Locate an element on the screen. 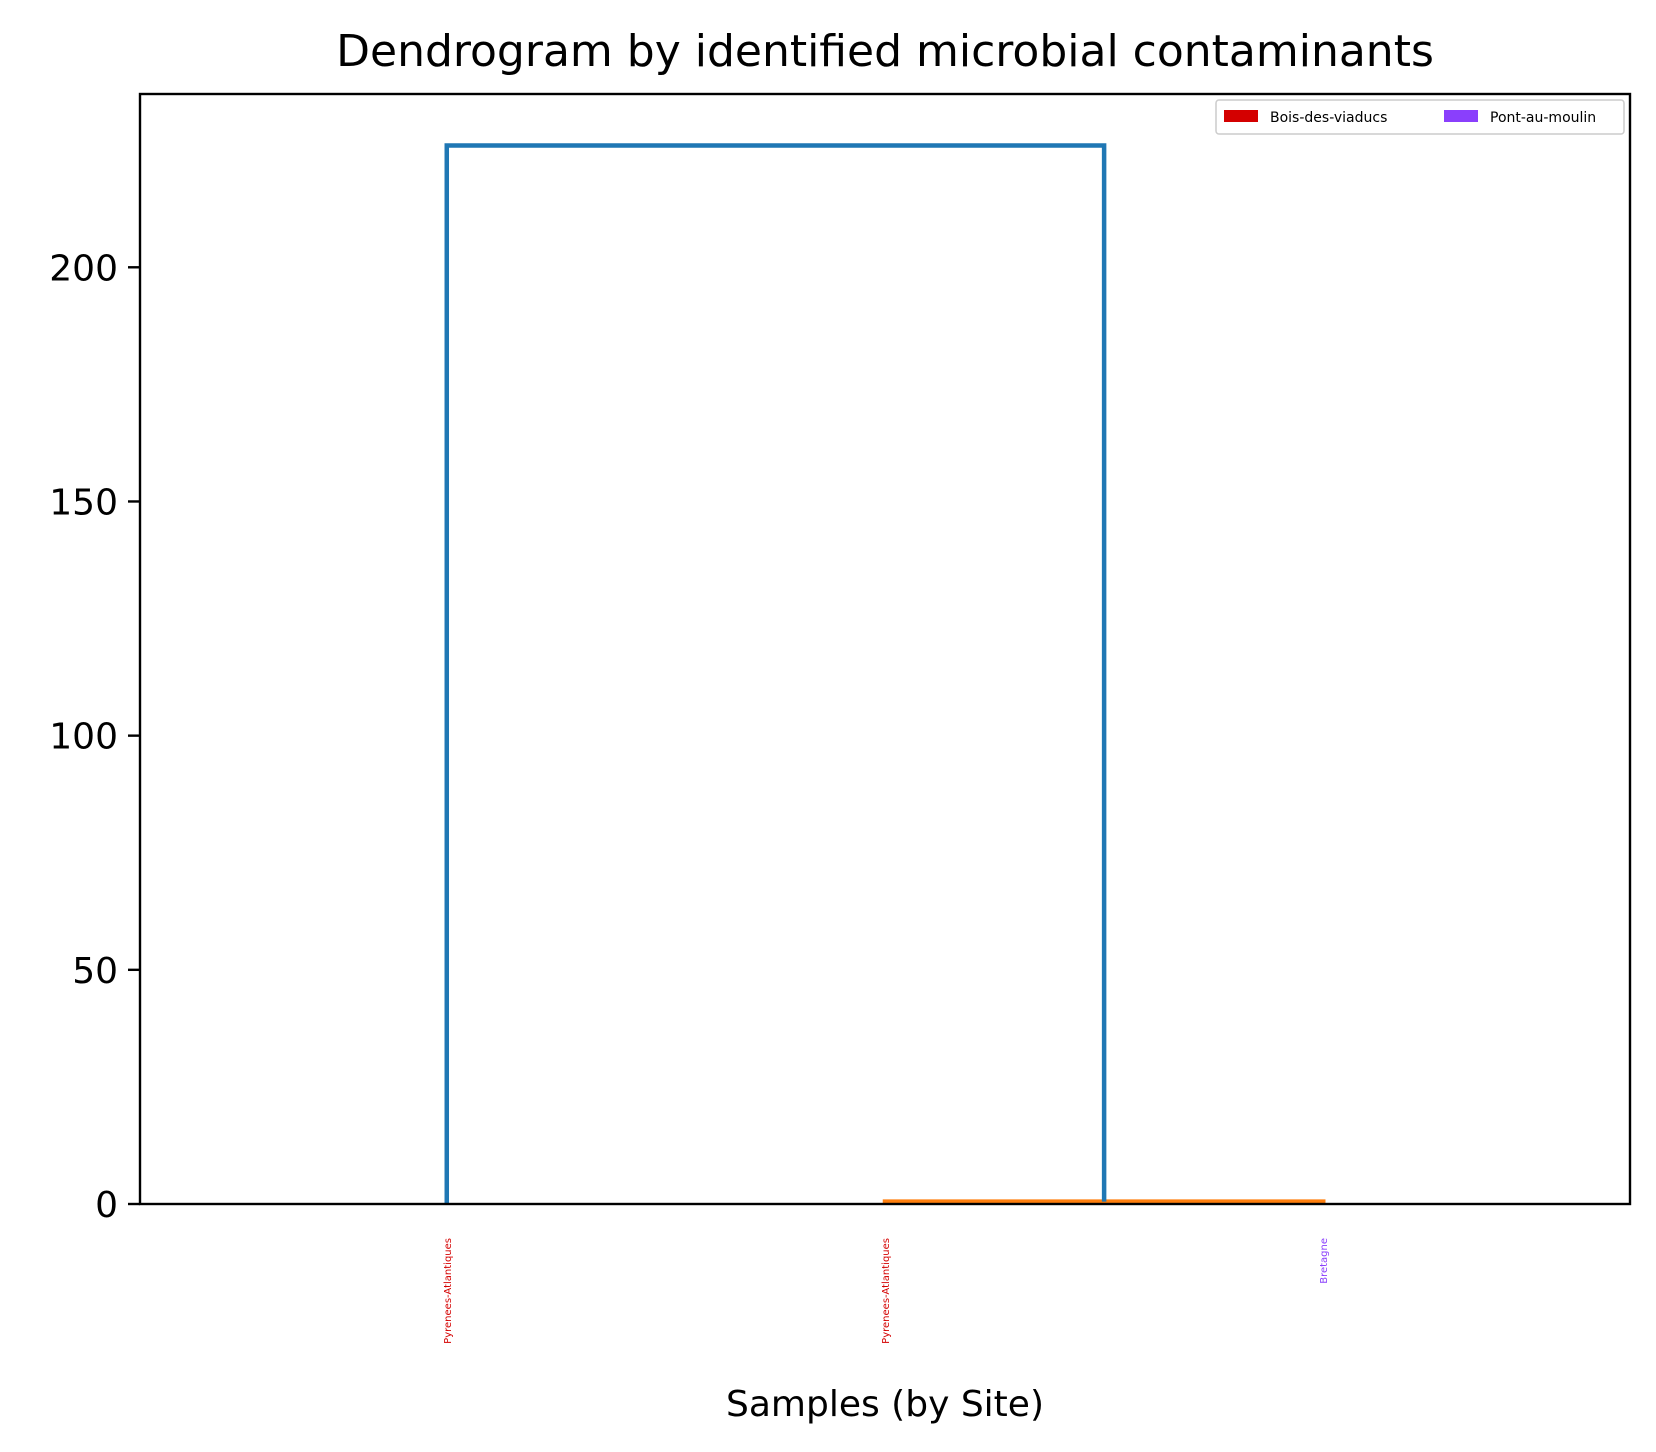 The image size is (1656, 1452). legend-label: Bois-des-viaducs is located at coordinates (1328, 118).